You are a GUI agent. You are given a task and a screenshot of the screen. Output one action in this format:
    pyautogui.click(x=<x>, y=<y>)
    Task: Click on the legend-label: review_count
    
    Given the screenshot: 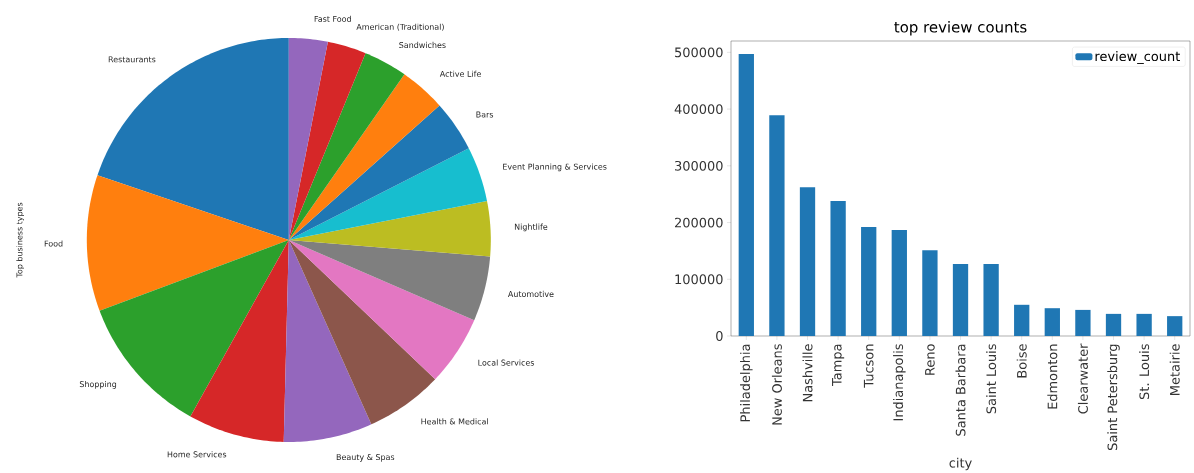 What is the action you would take?
    pyautogui.click(x=1137, y=57)
    